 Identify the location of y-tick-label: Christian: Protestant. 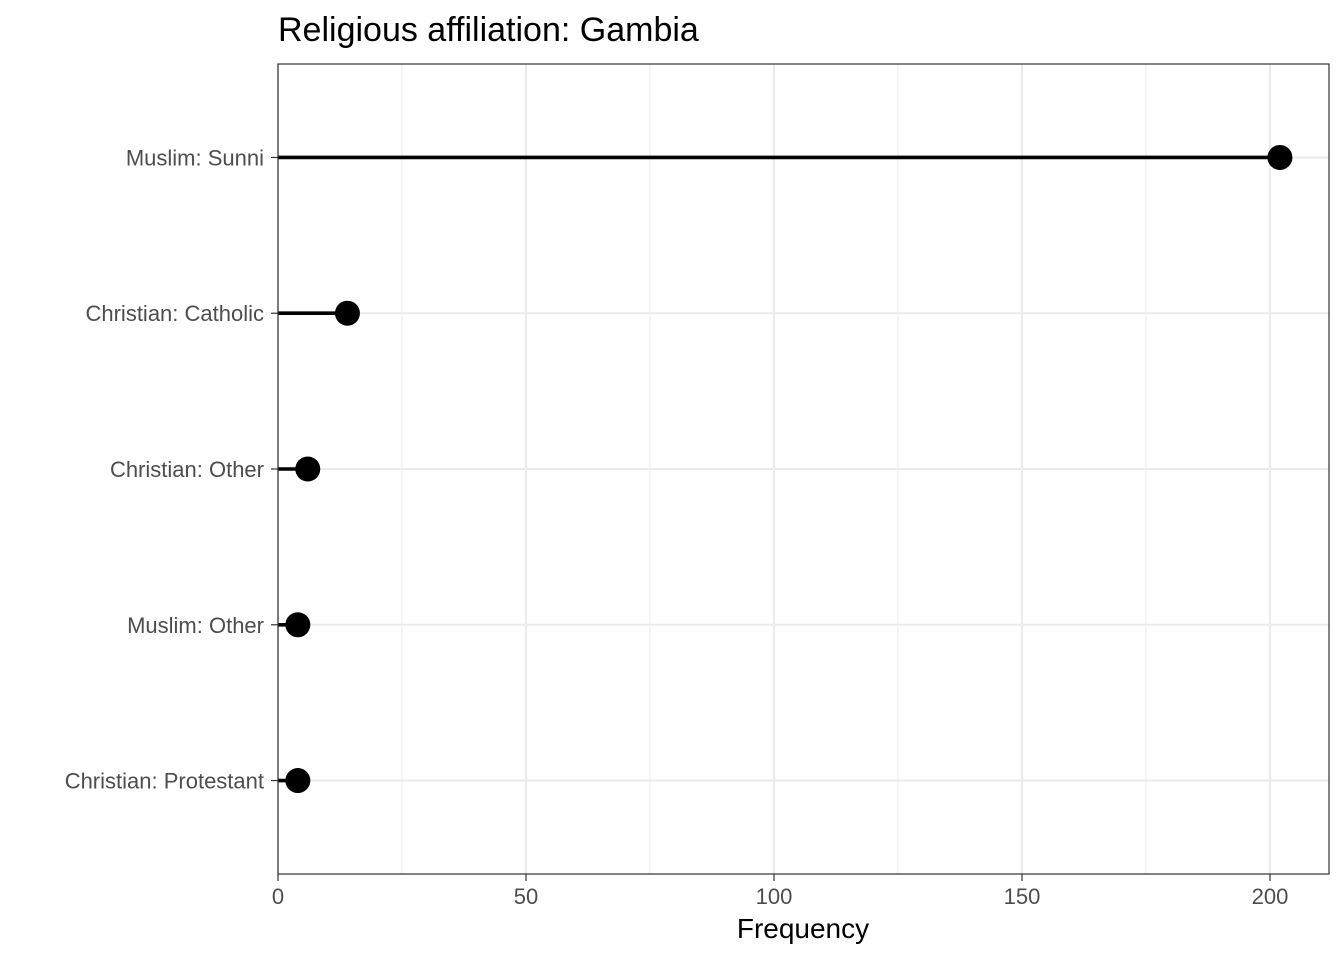
(164, 781).